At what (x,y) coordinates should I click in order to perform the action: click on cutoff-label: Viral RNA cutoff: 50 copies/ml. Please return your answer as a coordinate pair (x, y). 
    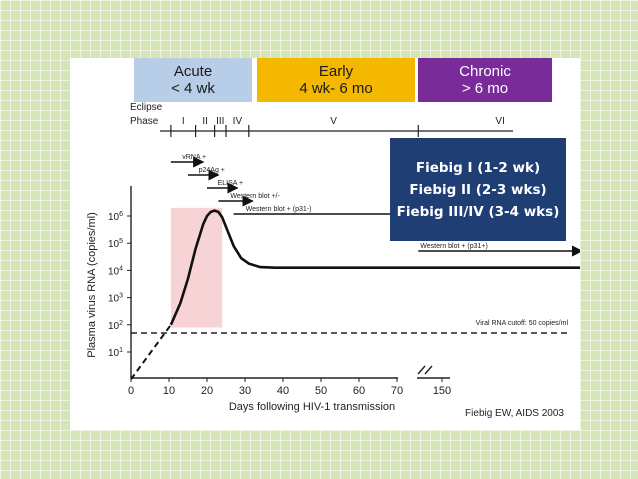
    Looking at the image, I should click on (522, 323).